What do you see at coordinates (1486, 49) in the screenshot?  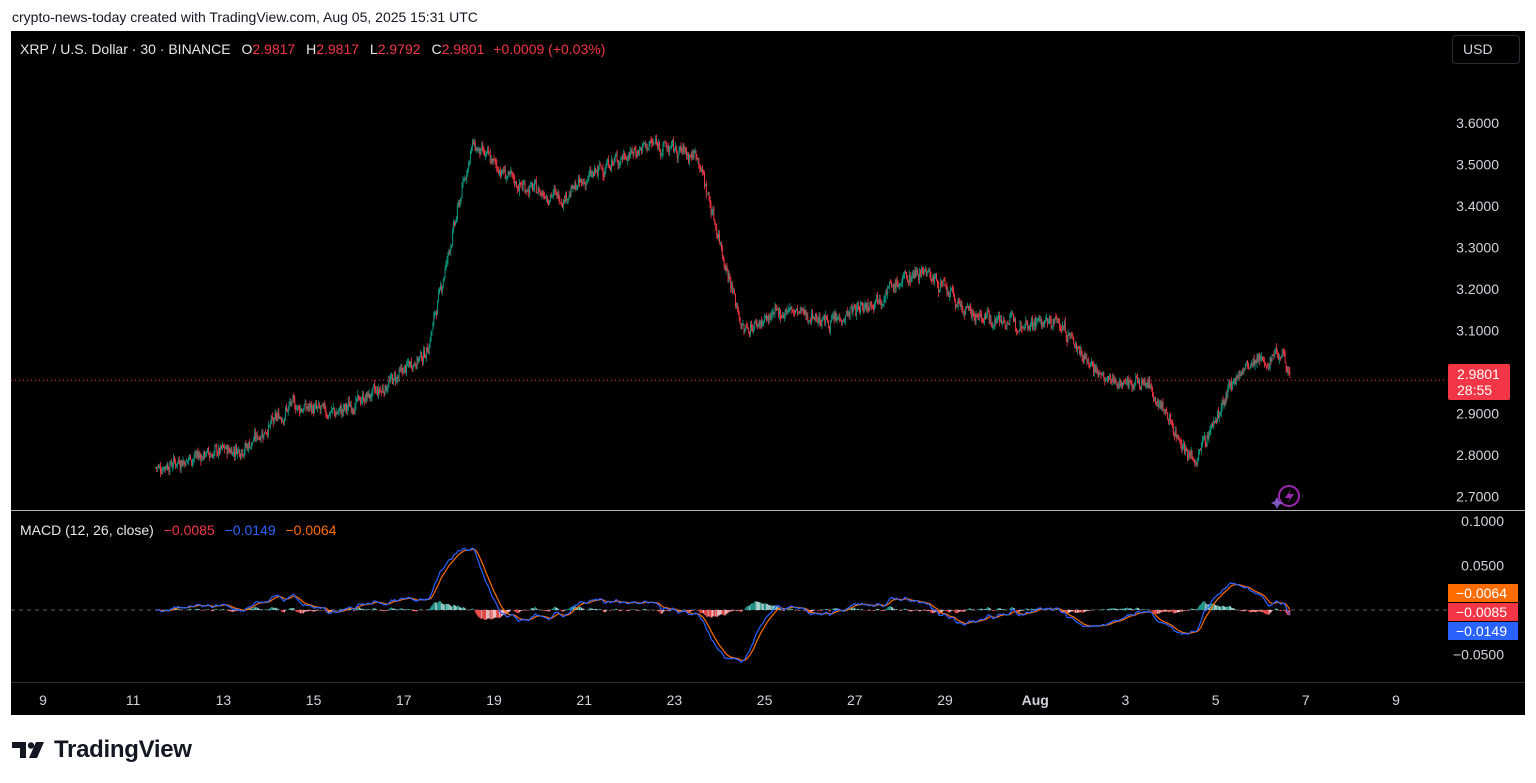 I see `currency-button: USD` at bounding box center [1486, 49].